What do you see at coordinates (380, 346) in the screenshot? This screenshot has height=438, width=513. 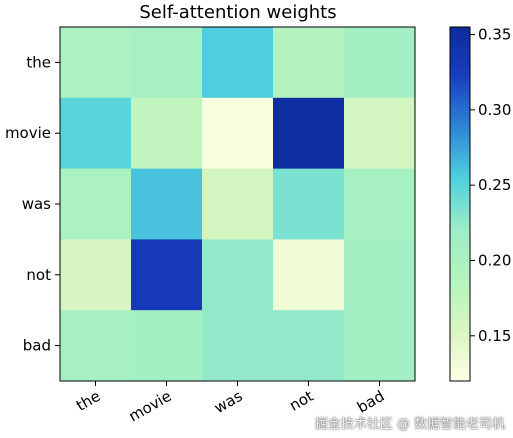 I see `heatmap-cell-bad-bad` at bounding box center [380, 346].